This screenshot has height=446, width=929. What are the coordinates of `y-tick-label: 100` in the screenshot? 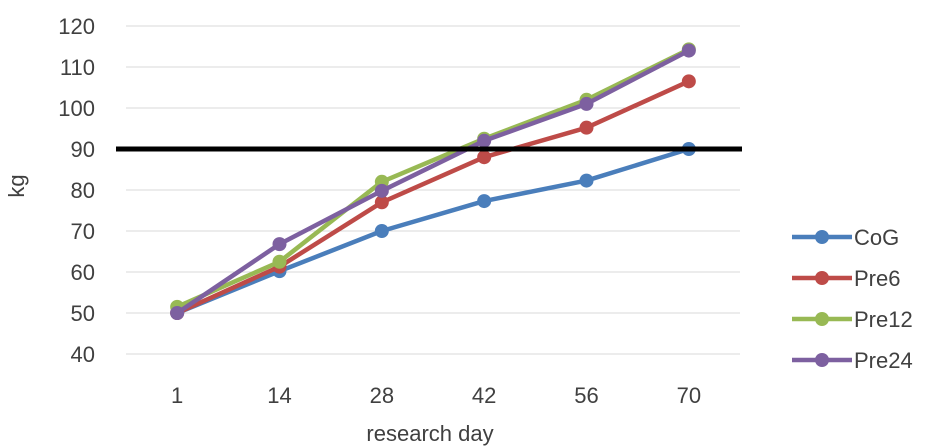 It's located at (76, 108).